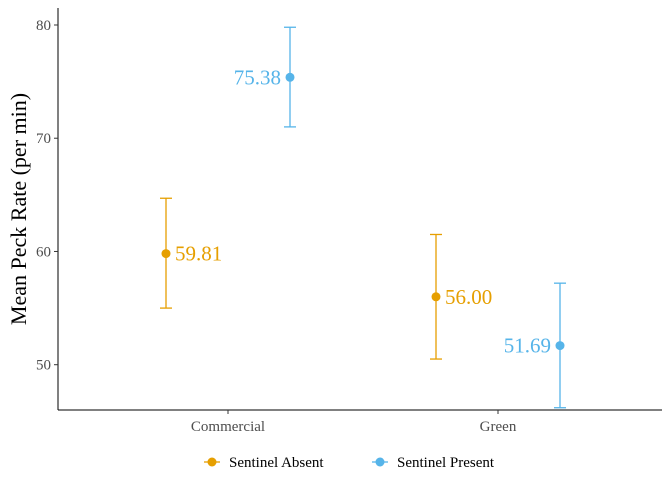  I want to click on data-label: 56.00, so click(468, 297).